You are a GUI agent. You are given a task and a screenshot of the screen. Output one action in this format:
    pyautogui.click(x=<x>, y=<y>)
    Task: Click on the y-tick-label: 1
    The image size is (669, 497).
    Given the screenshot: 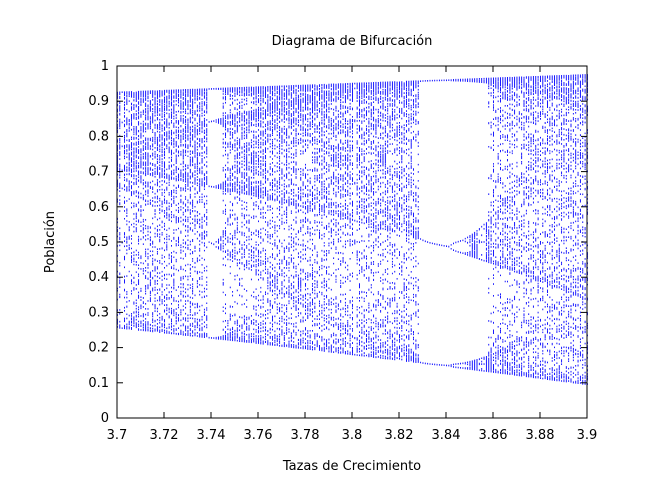 What is the action you would take?
    pyautogui.click(x=105, y=66)
    